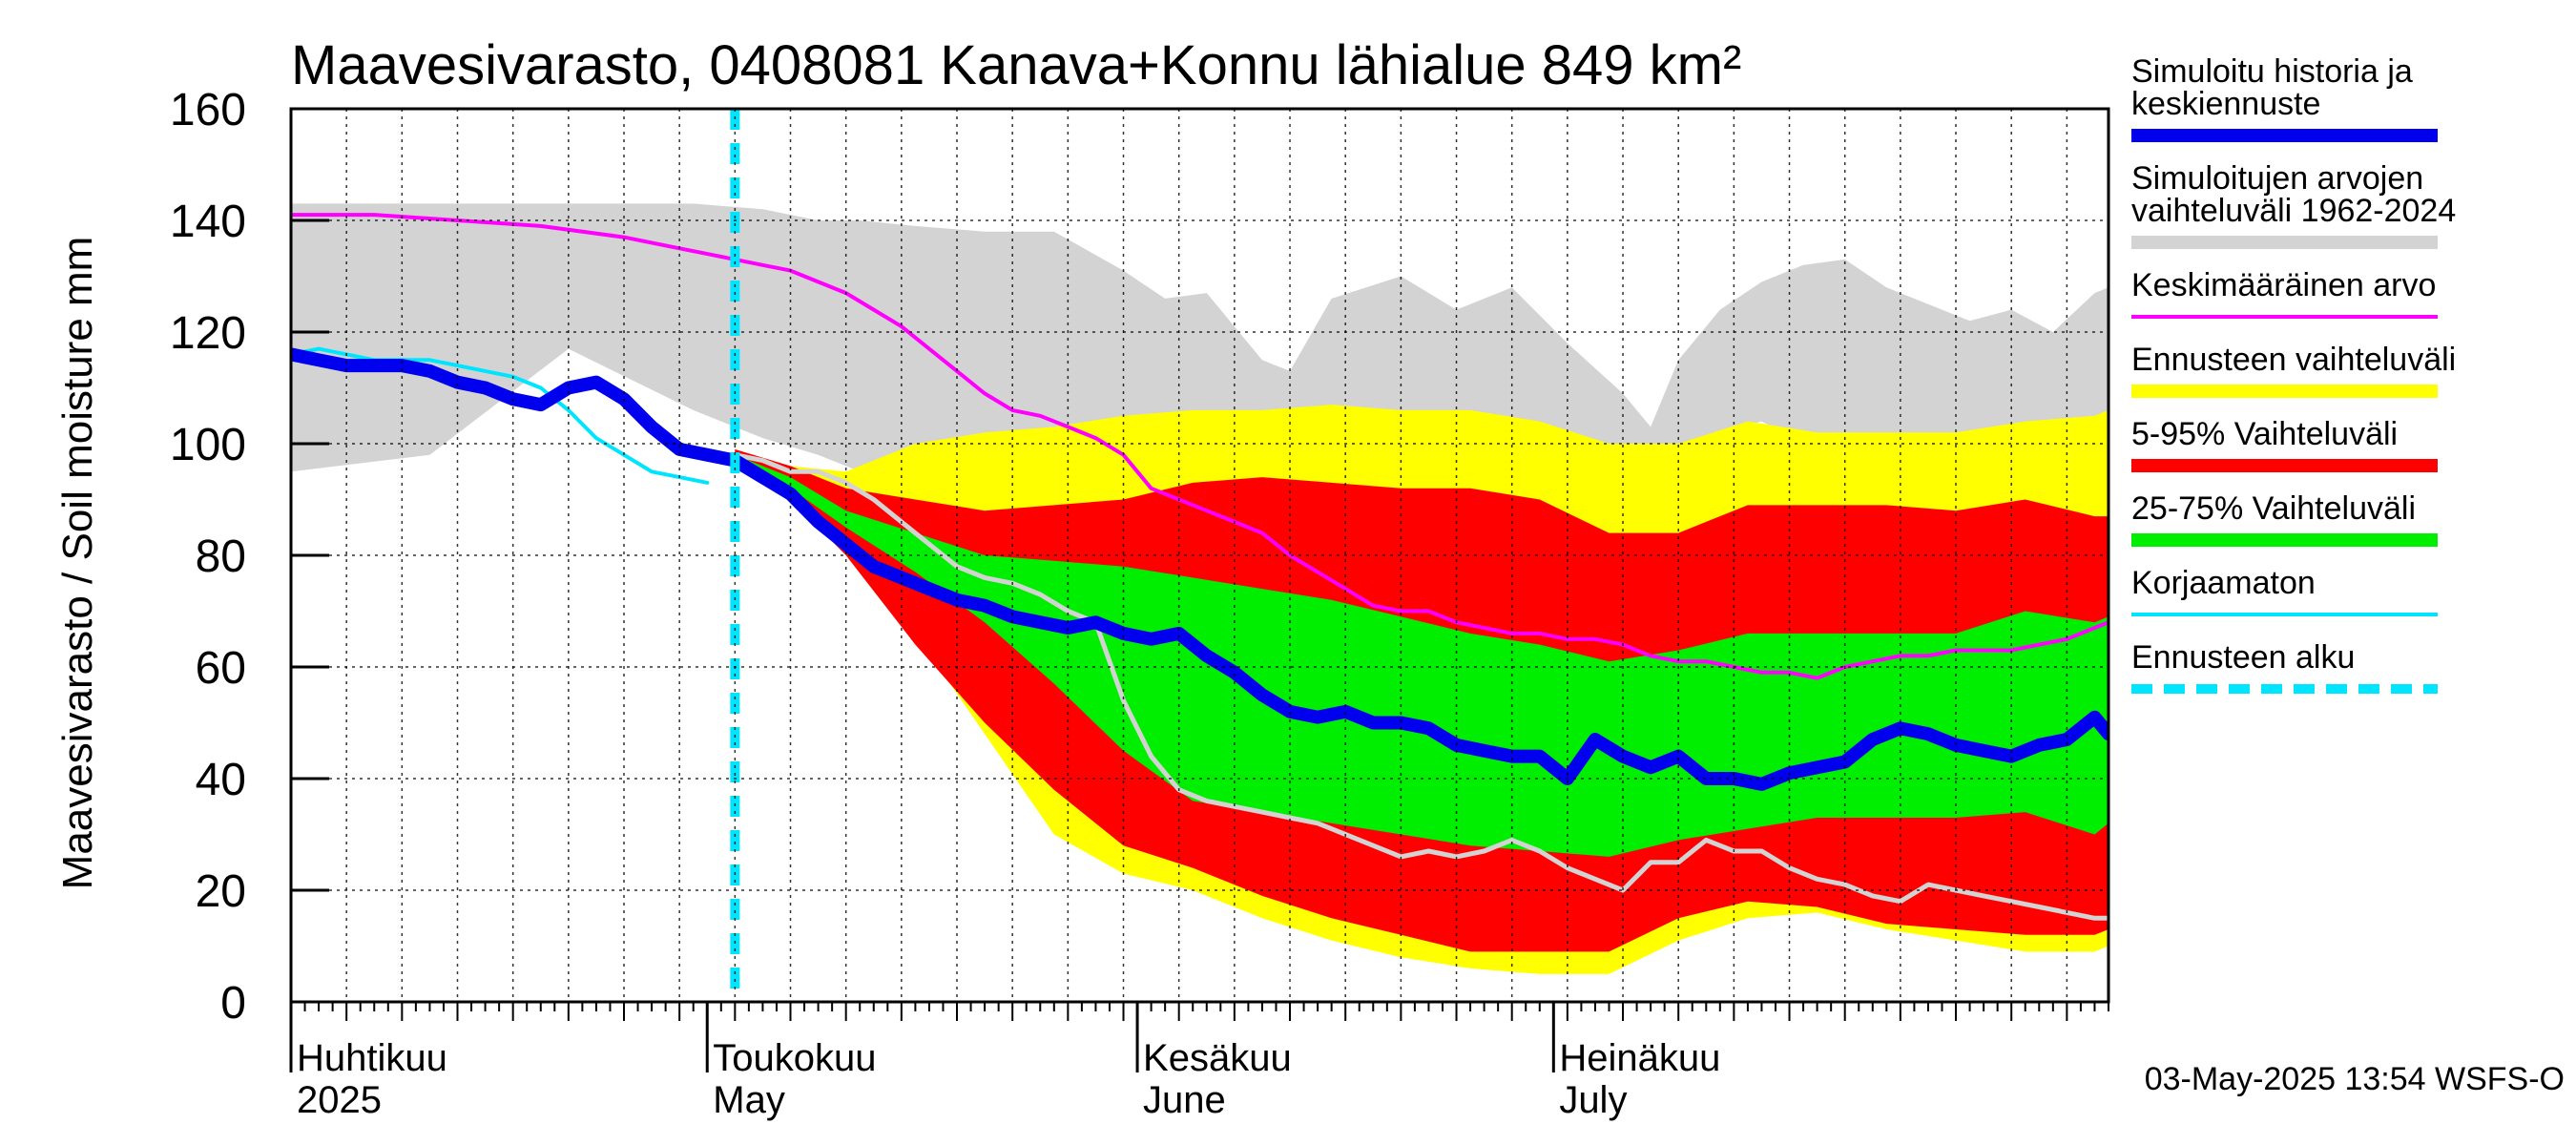 This screenshot has width=2576, height=1145. What do you see at coordinates (2272, 71) in the screenshot?
I see `legend-label: Simuloitu historia ja` at bounding box center [2272, 71].